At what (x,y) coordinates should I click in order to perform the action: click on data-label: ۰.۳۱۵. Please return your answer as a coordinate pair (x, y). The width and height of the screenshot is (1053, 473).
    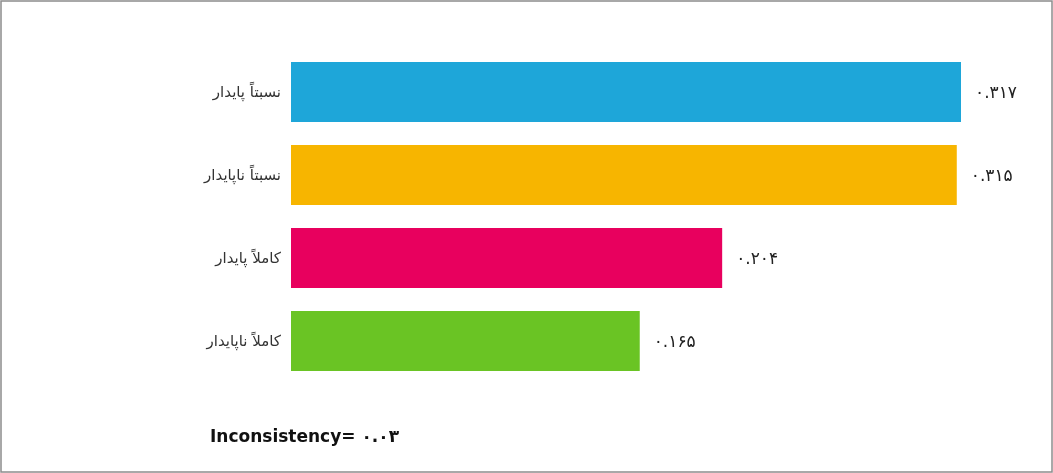
    Looking at the image, I should click on (991, 175).